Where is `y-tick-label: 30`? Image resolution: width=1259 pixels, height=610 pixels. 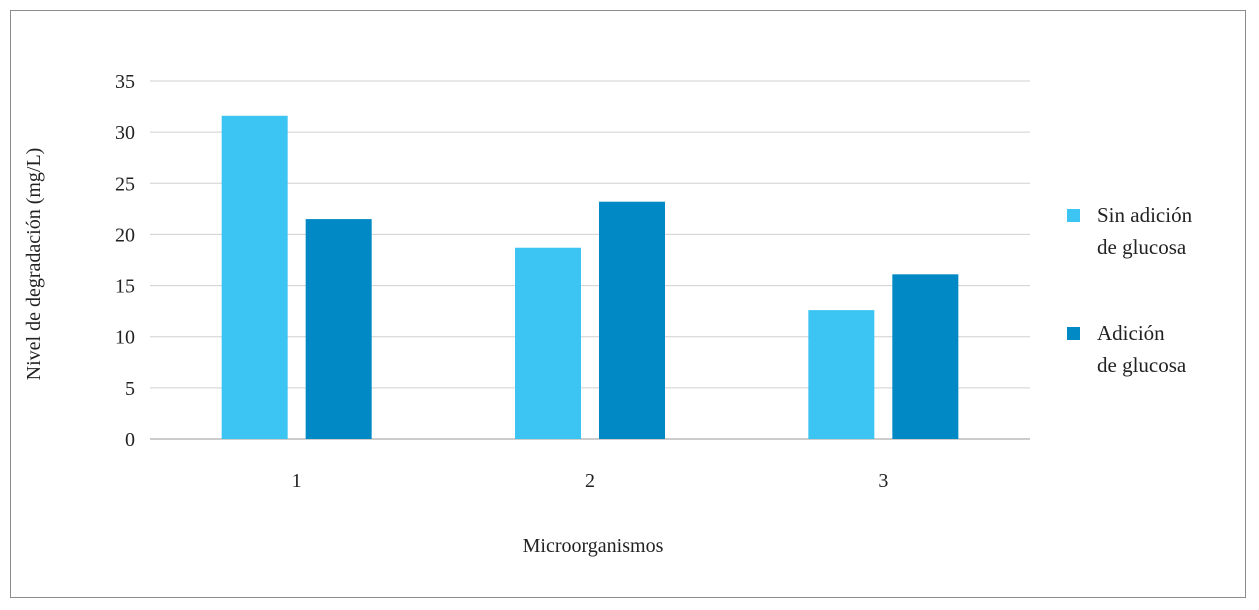
y-tick-label: 30 is located at coordinates (125, 133).